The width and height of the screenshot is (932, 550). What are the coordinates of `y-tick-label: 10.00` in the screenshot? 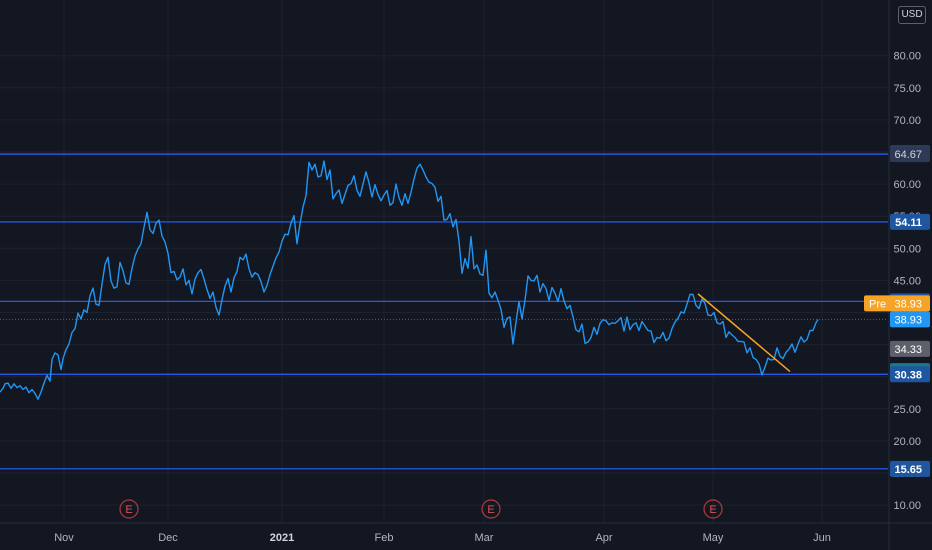 It's located at (907, 506).